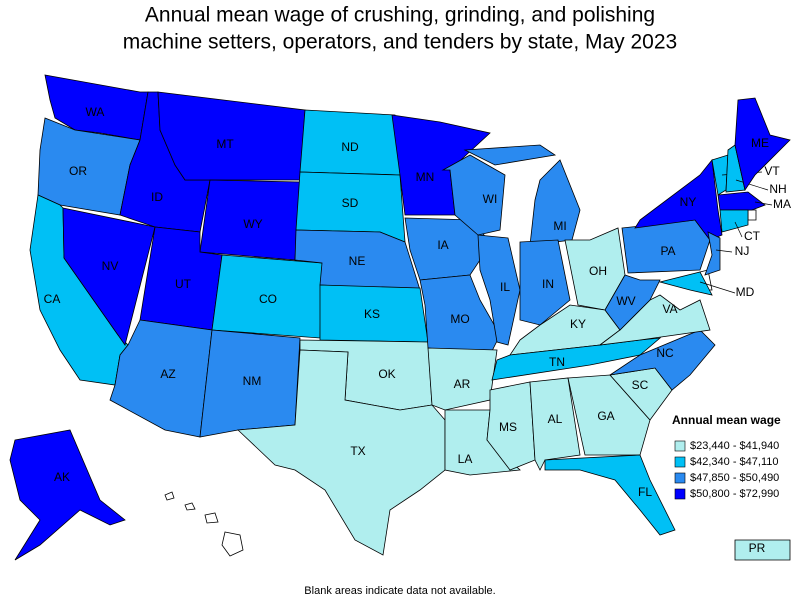 Image resolution: width=800 pixels, height=600 pixels. Describe the element at coordinates (78, 171) in the screenshot. I see `state-label: OR` at that location.